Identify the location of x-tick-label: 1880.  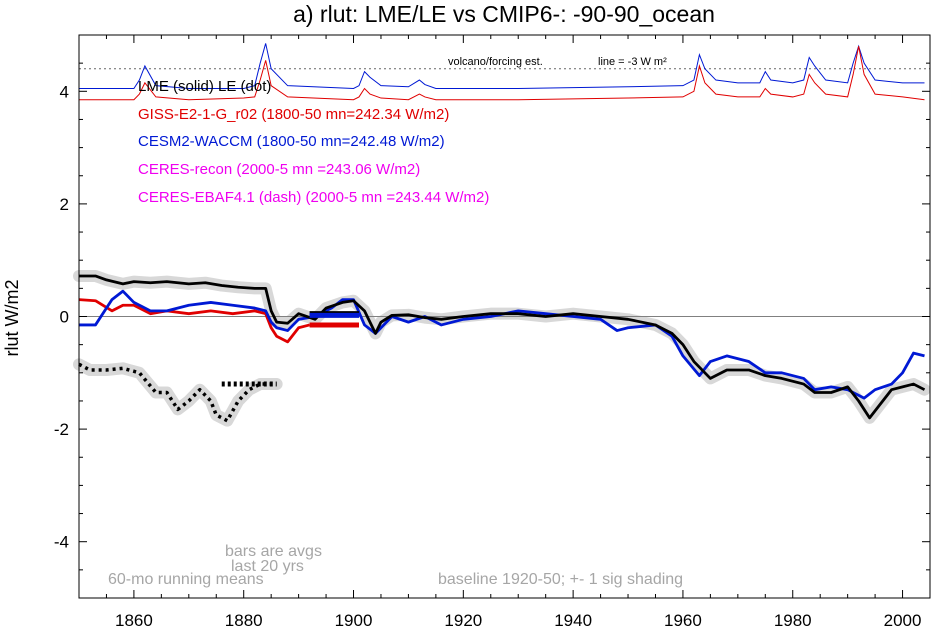
(244, 620).